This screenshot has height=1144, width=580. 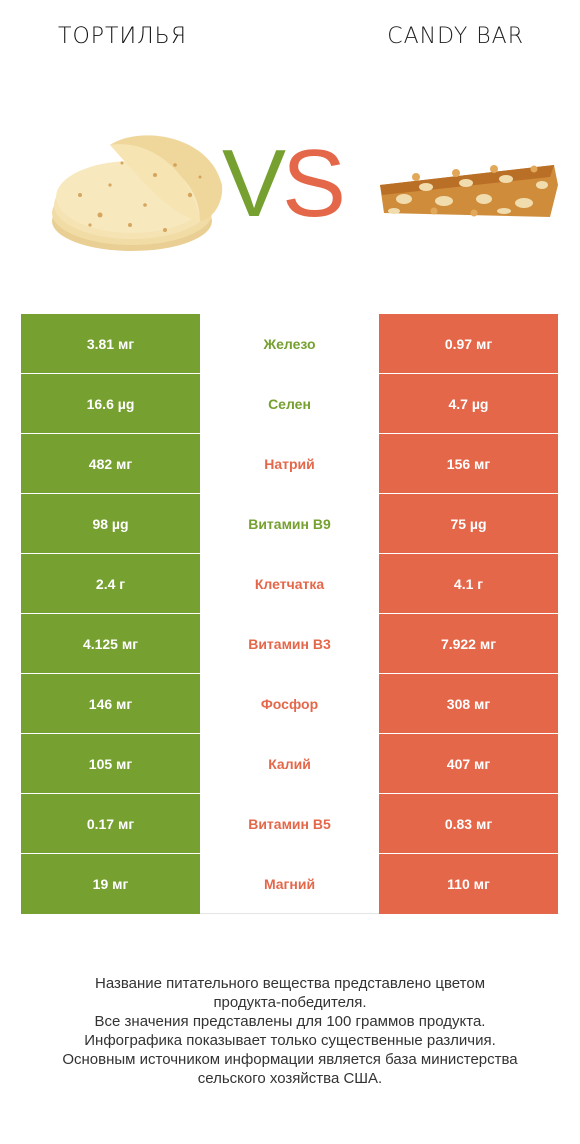 I want to click on footer-line: сельского хозяйства США., so click(x=290, y=1078).